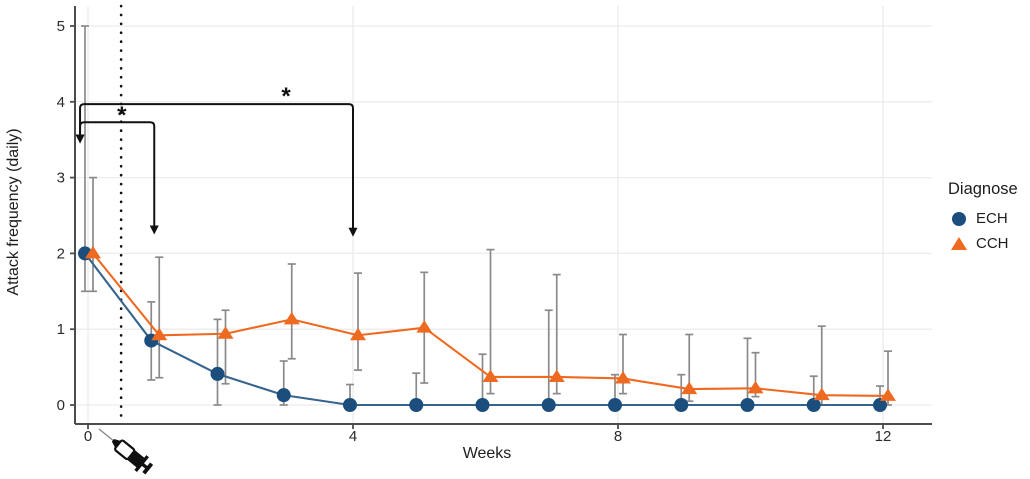 The height and width of the screenshot is (479, 1030). I want to click on triangle-marker-icon, so click(959, 243).